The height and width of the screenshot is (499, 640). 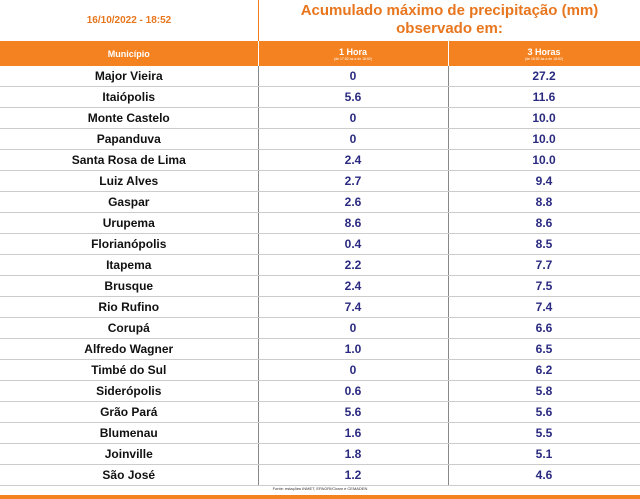 I want to click on column-note: (de 17:52 às a de 18:52), so click(x=353, y=58).